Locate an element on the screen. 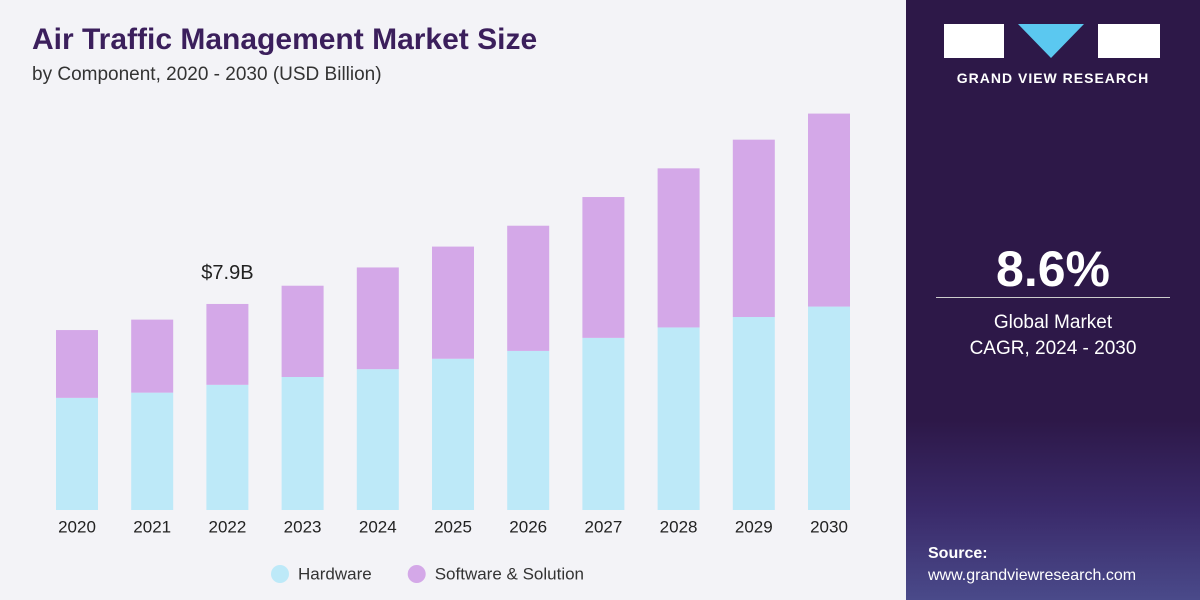  x-tick-label: 2030 is located at coordinates (829, 526).